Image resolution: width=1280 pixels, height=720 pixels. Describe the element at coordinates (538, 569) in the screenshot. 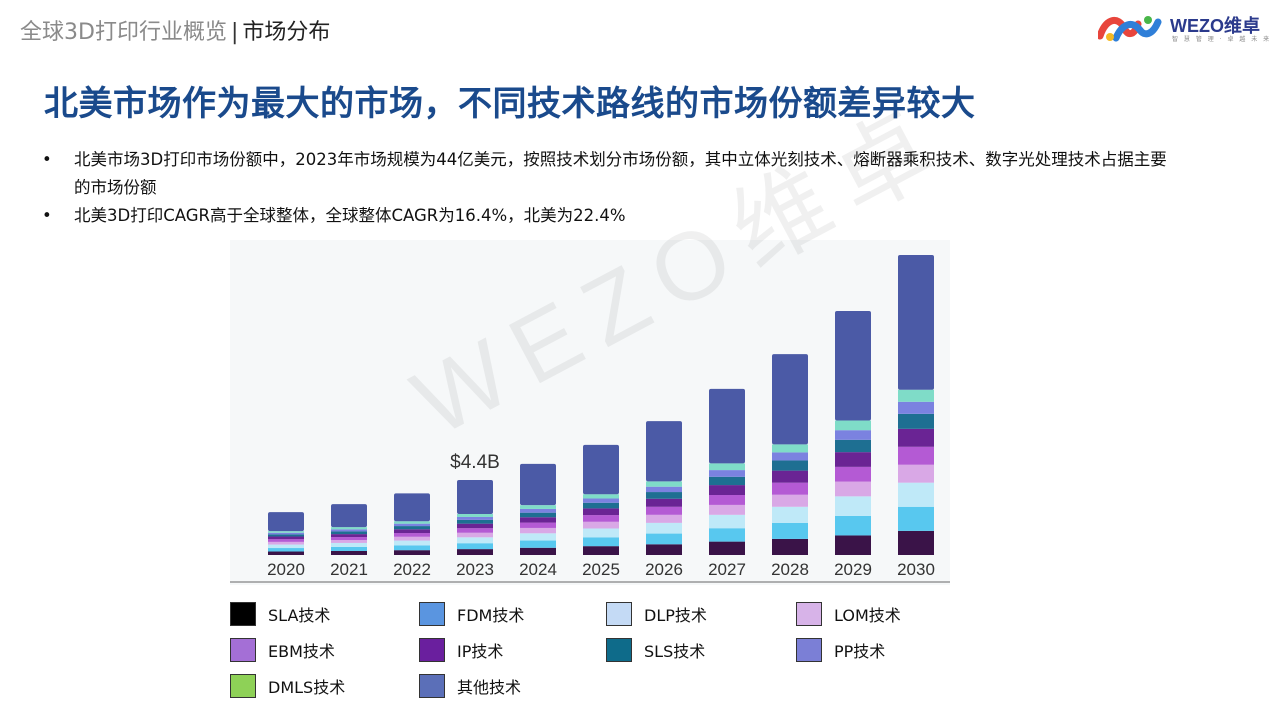

I see `x-tick-label: 2024` at that location.